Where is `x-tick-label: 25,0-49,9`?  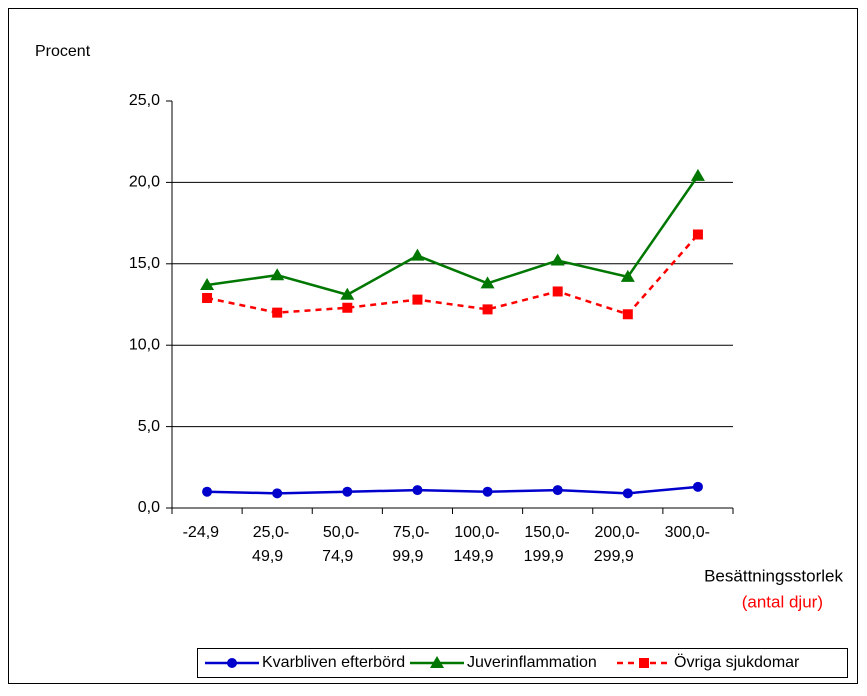 x-tick-label: 25,0-49,9 is located at coordinates (270, 544).